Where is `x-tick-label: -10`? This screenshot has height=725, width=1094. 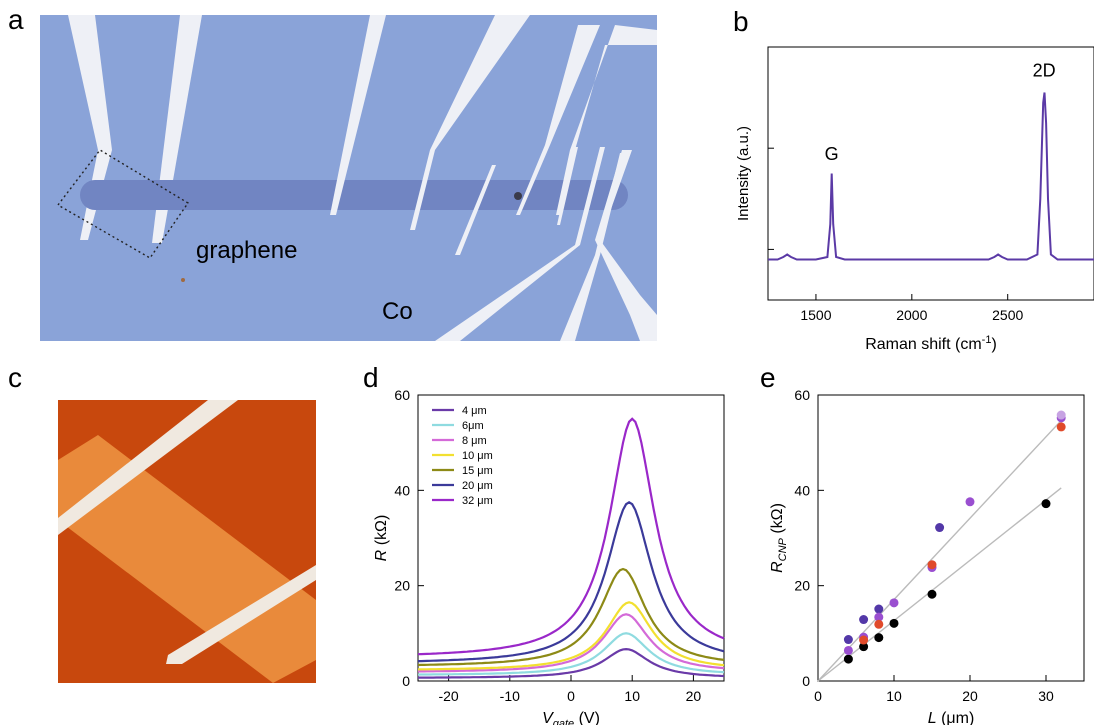
x-tick-label: -10 is located at coordinates (510, 696).